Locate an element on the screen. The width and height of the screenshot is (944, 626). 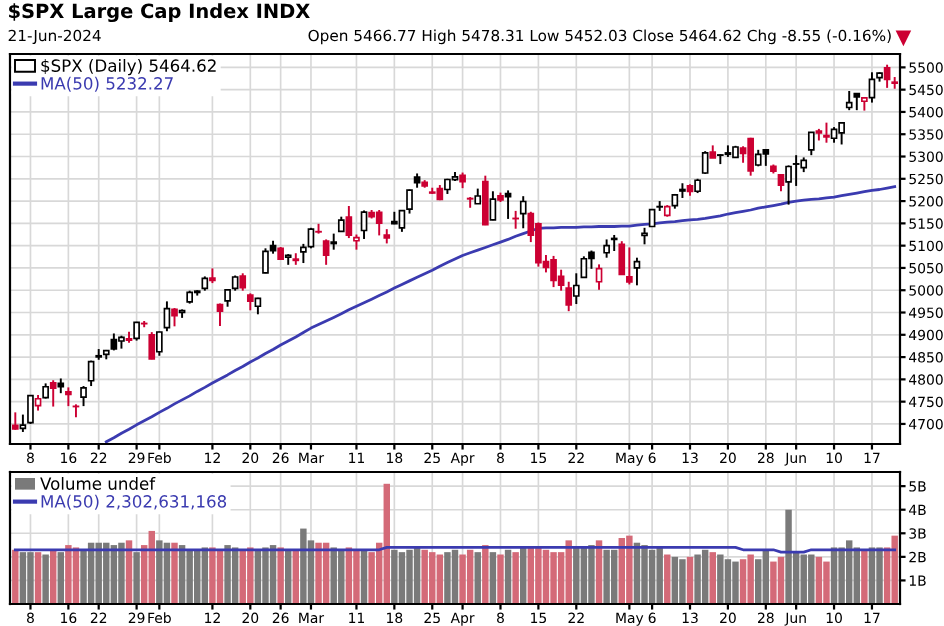
legend-label: MA(50) 2,302,631,168 is located at coordinates (134, 502).